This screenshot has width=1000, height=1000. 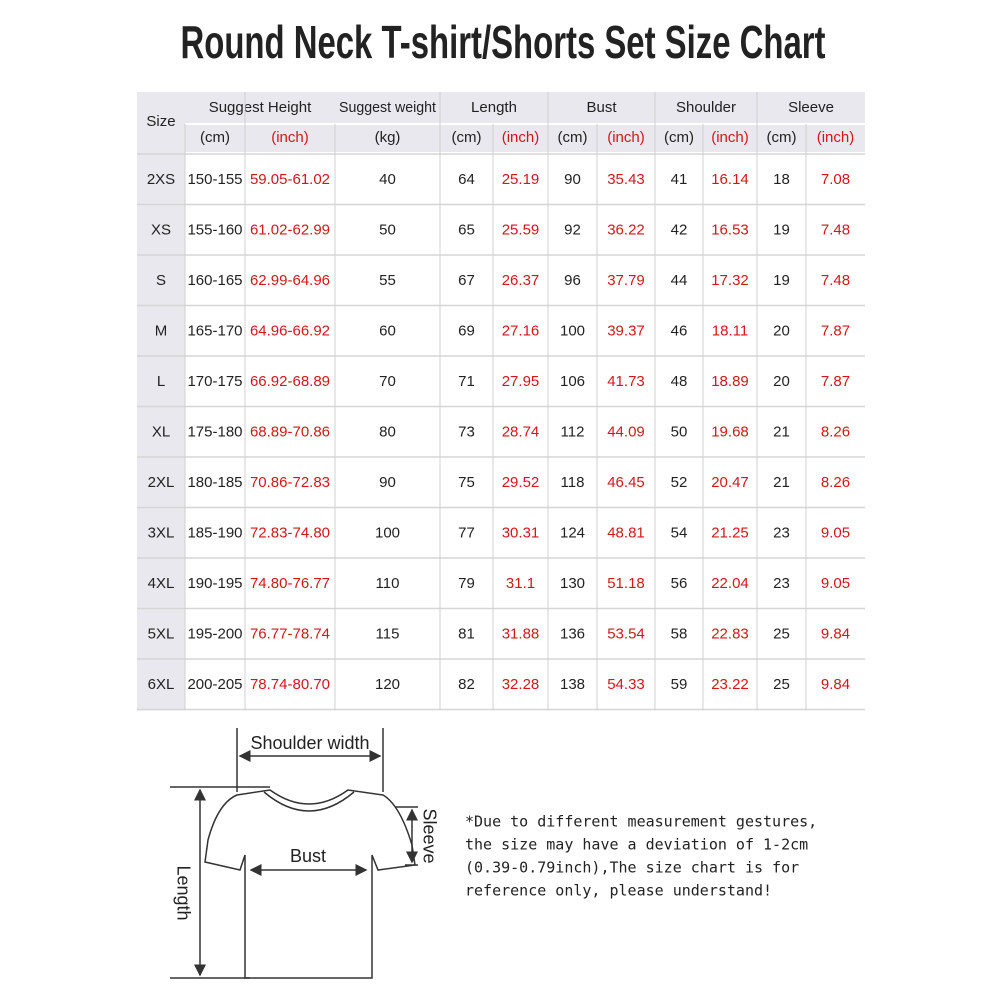 I want to click on table-cell: 138, so click(x=572, y=684).